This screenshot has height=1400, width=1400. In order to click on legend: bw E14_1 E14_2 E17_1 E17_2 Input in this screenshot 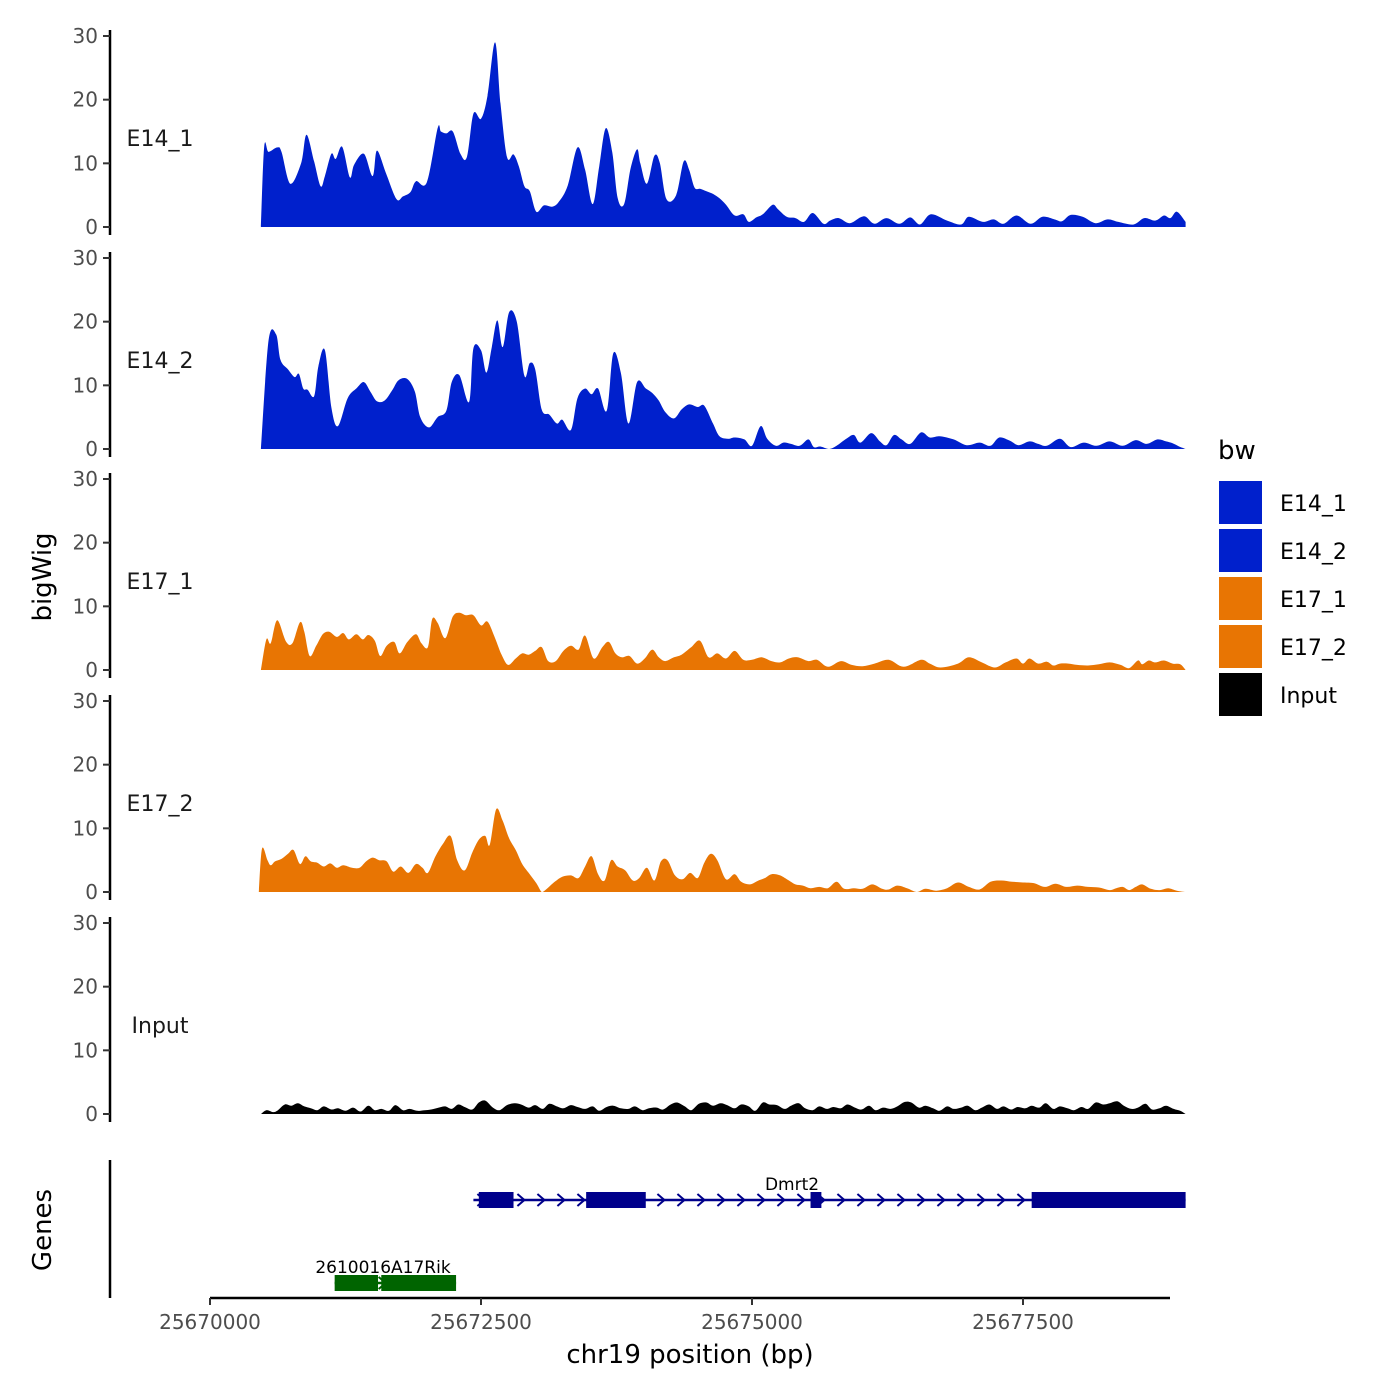, I will do `click(1282, 577)`.